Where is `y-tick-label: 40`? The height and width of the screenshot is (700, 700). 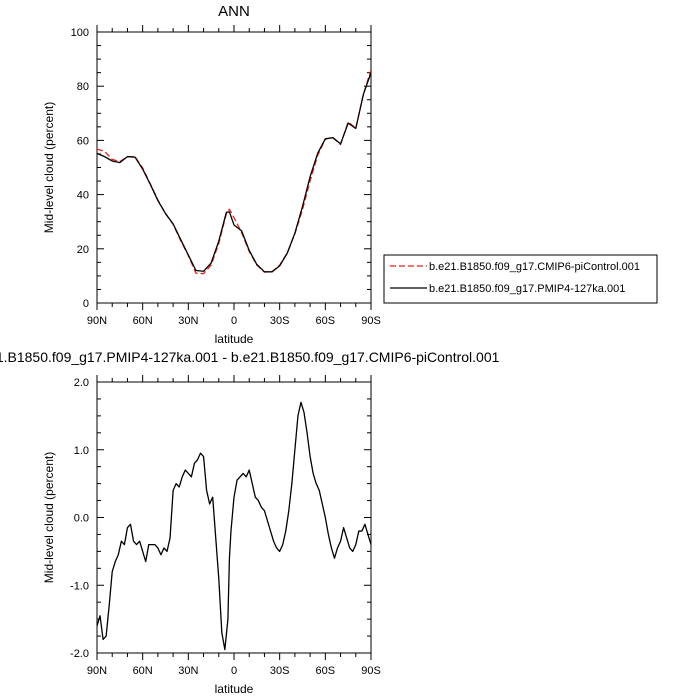
y-tick-label: 40 is located at coordinates (83, 196).